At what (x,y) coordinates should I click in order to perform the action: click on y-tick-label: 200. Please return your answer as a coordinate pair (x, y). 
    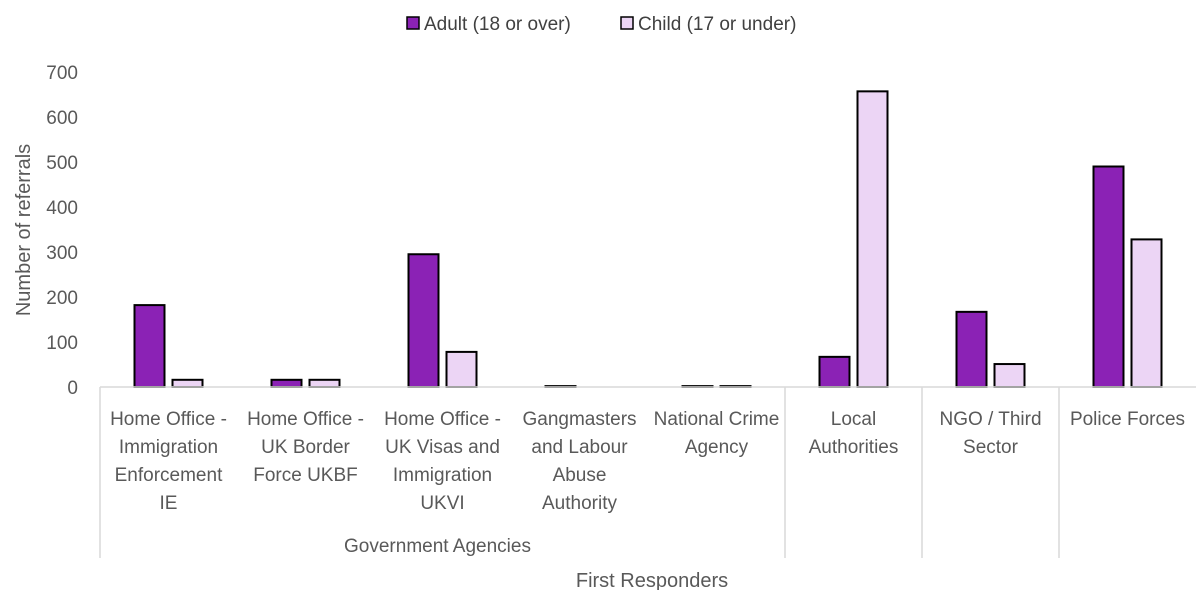
    Looking at the image, I should click on (62, 298).